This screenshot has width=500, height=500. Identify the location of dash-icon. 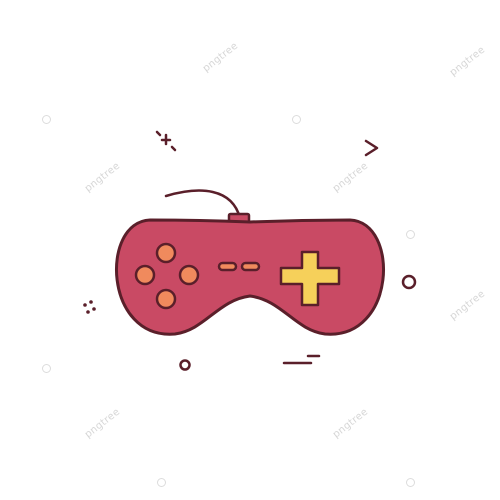
(301, 359).